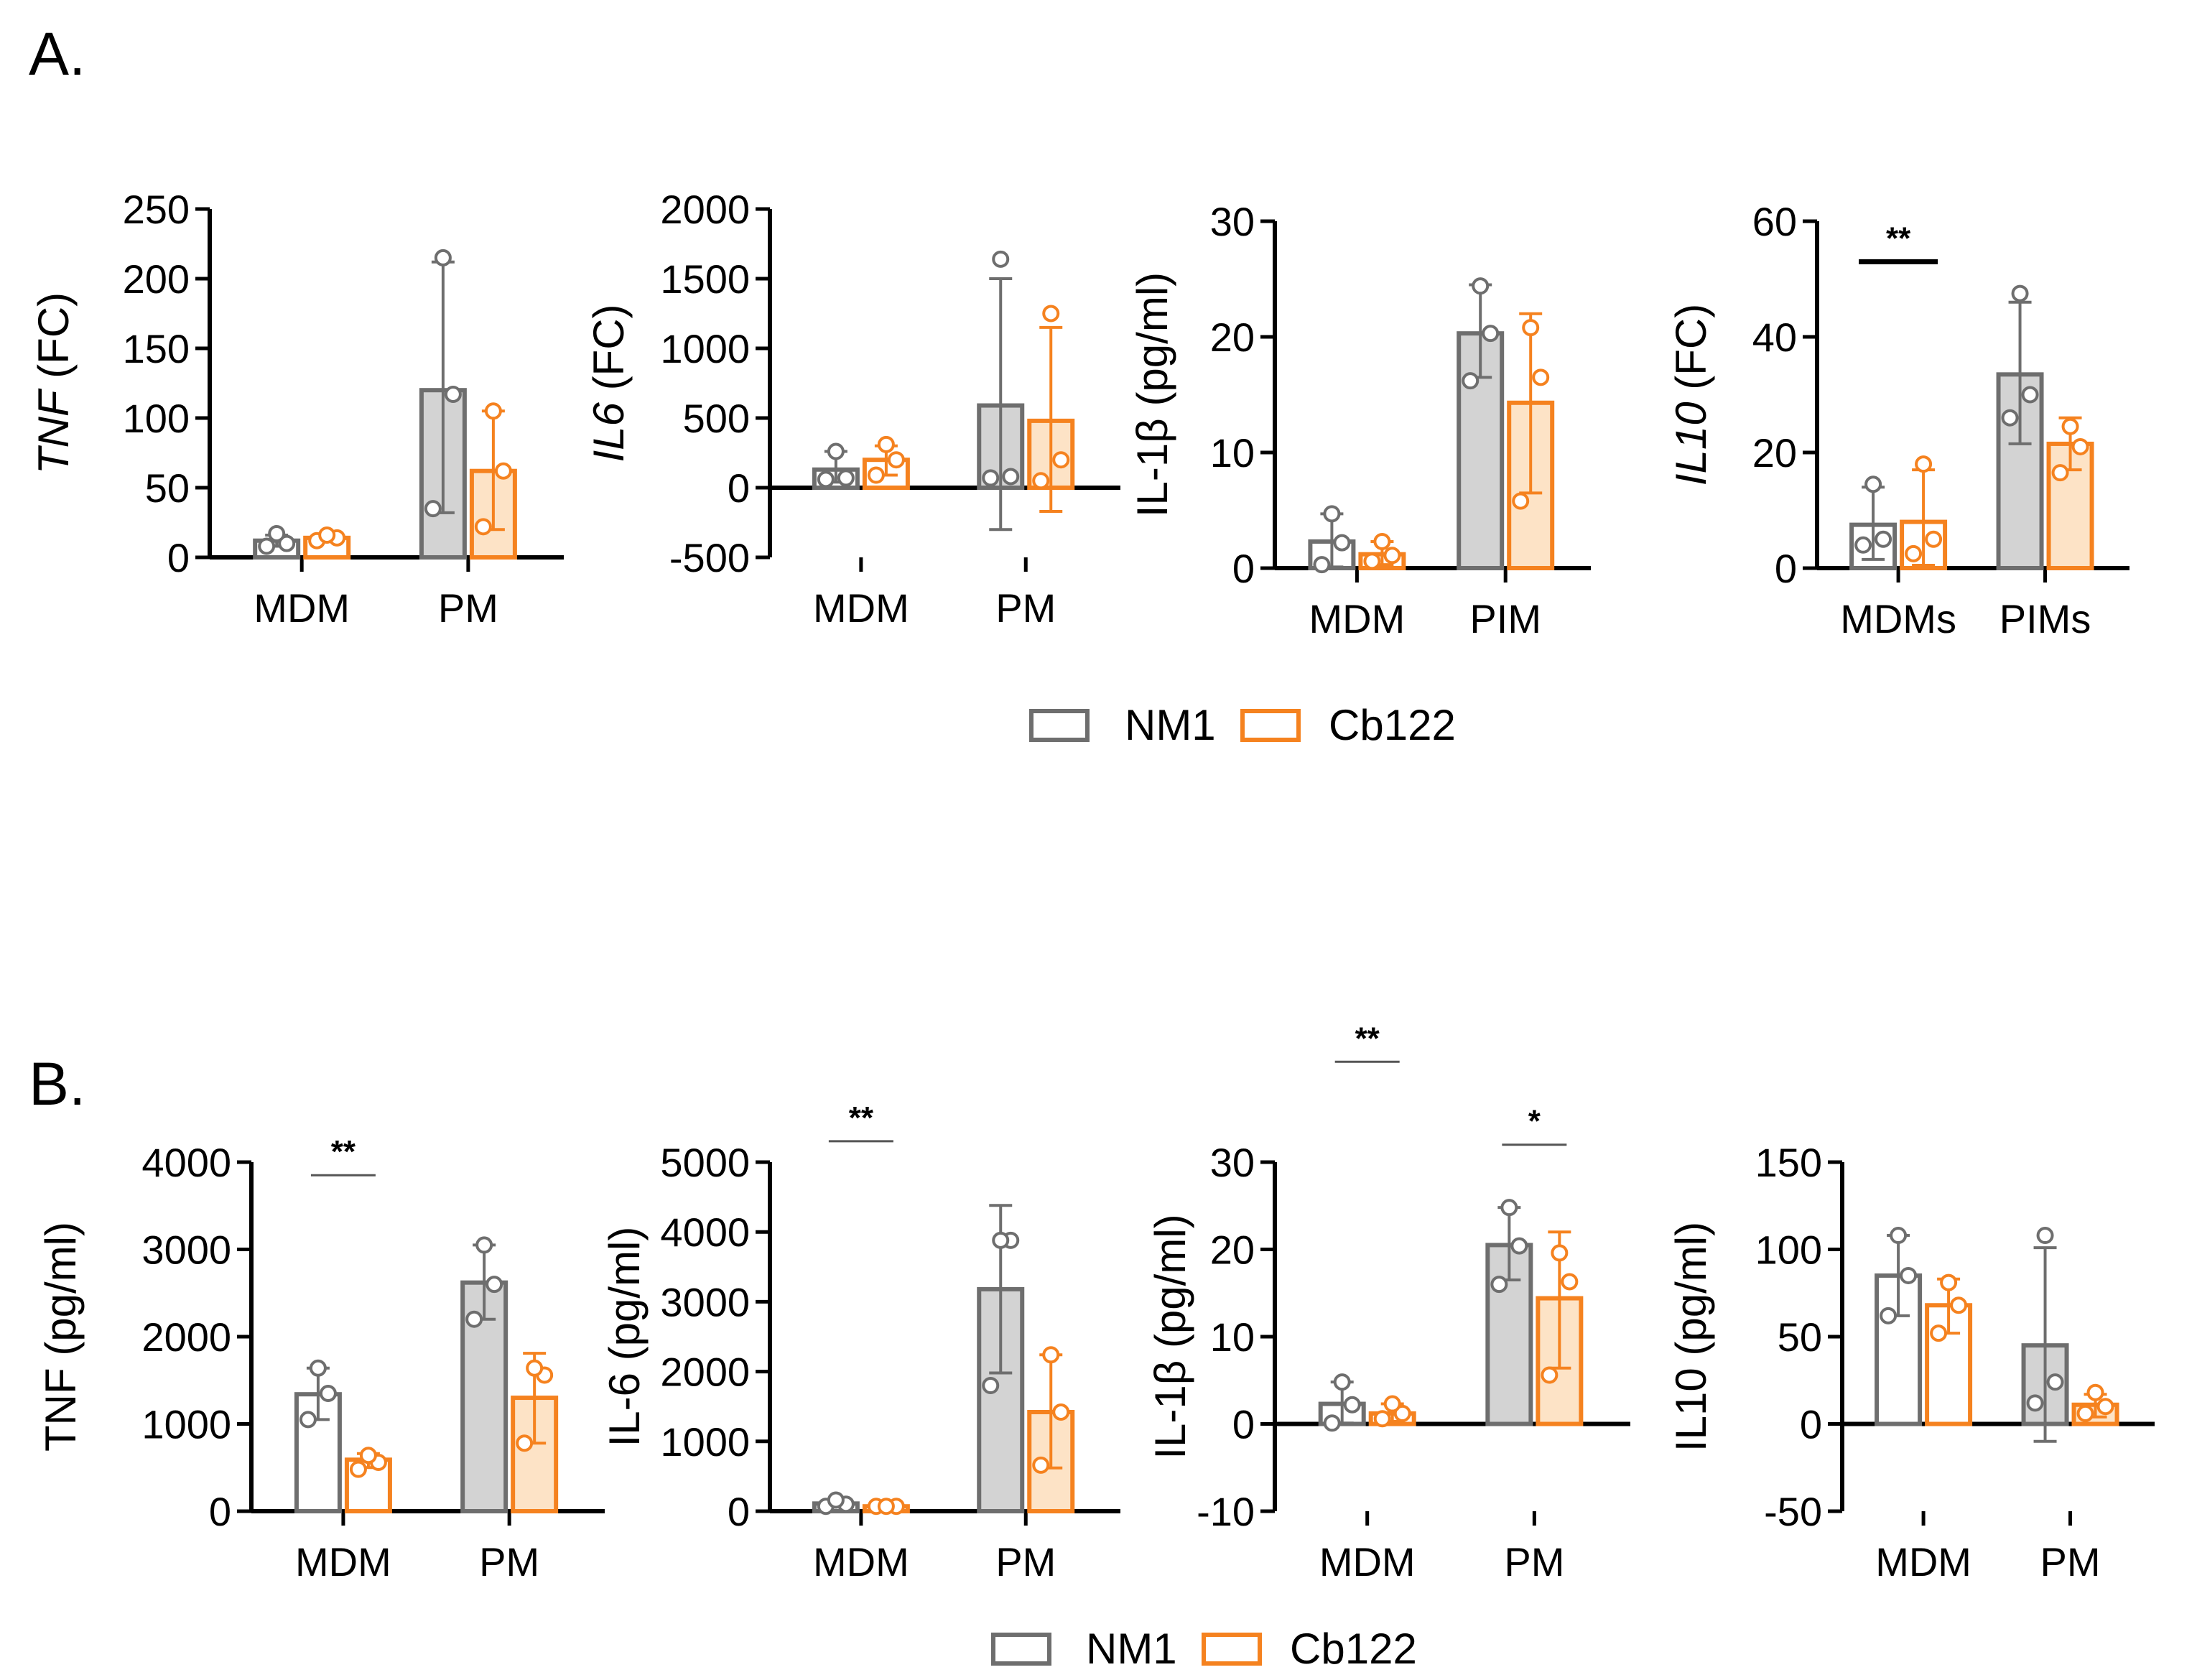 This screenshot has width=2197, height=1680. What do you see at coordinates (705, 209) in the screenshot?
I see `y-tick-label: 2000` at bounding box center [705, 209].